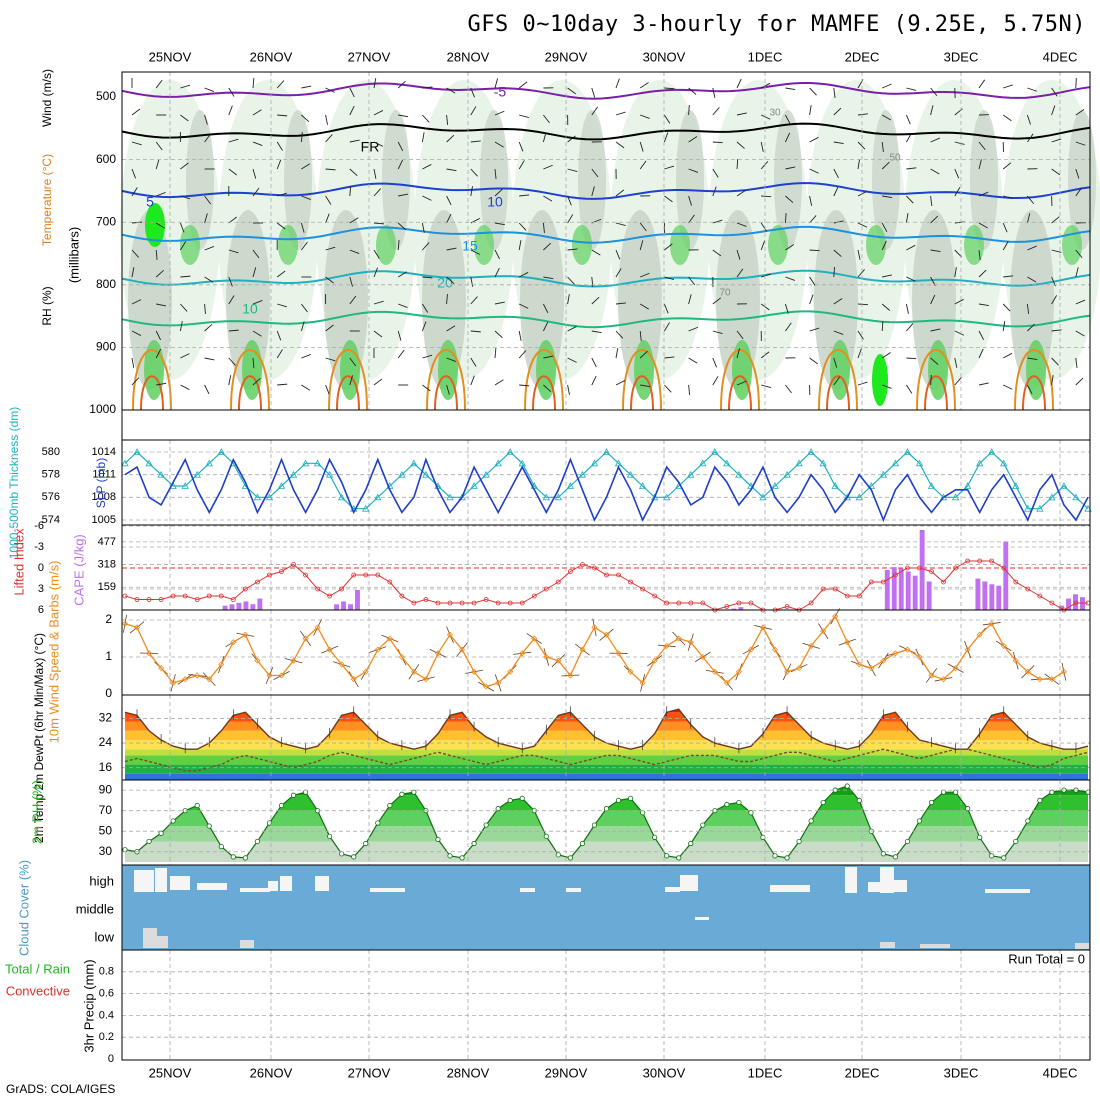 This screenshot has width=1100, height=1100. What do you see at coordinates (1072, 245) in the screenshot?
I see `rh-shade-green` at bounding box center [1072, 245].